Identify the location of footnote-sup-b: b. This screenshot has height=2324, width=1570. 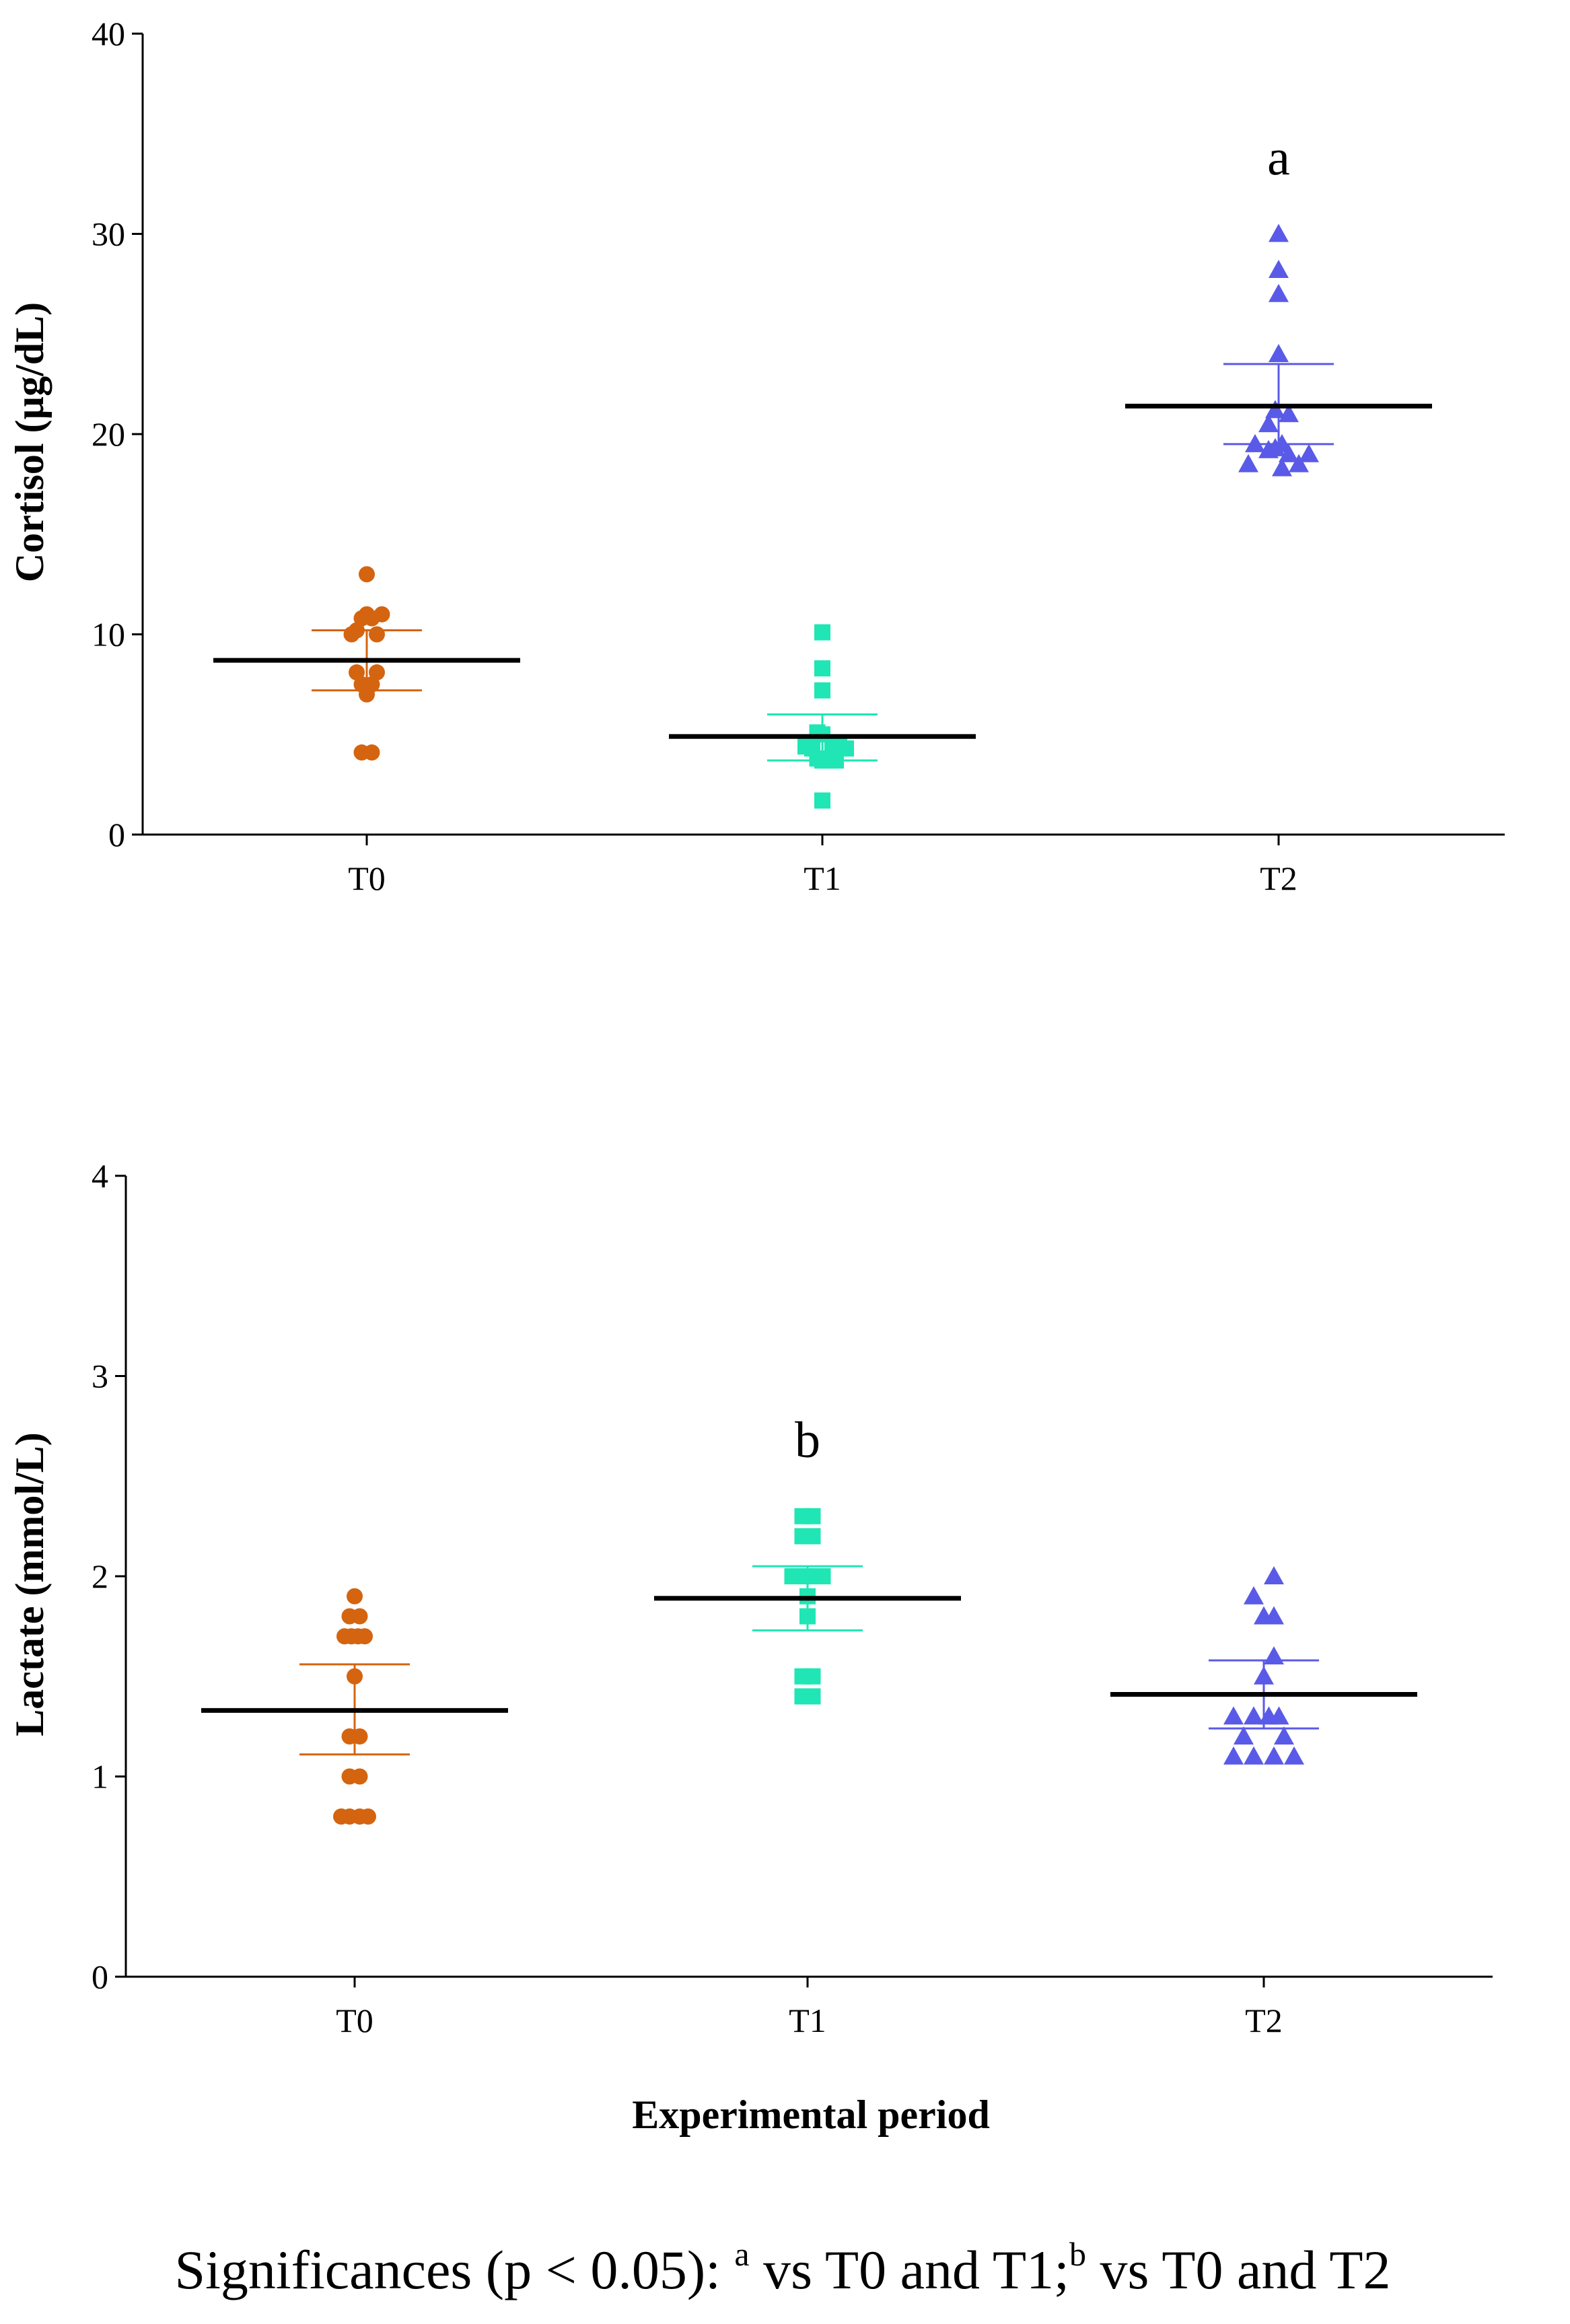
(1077, 2254).